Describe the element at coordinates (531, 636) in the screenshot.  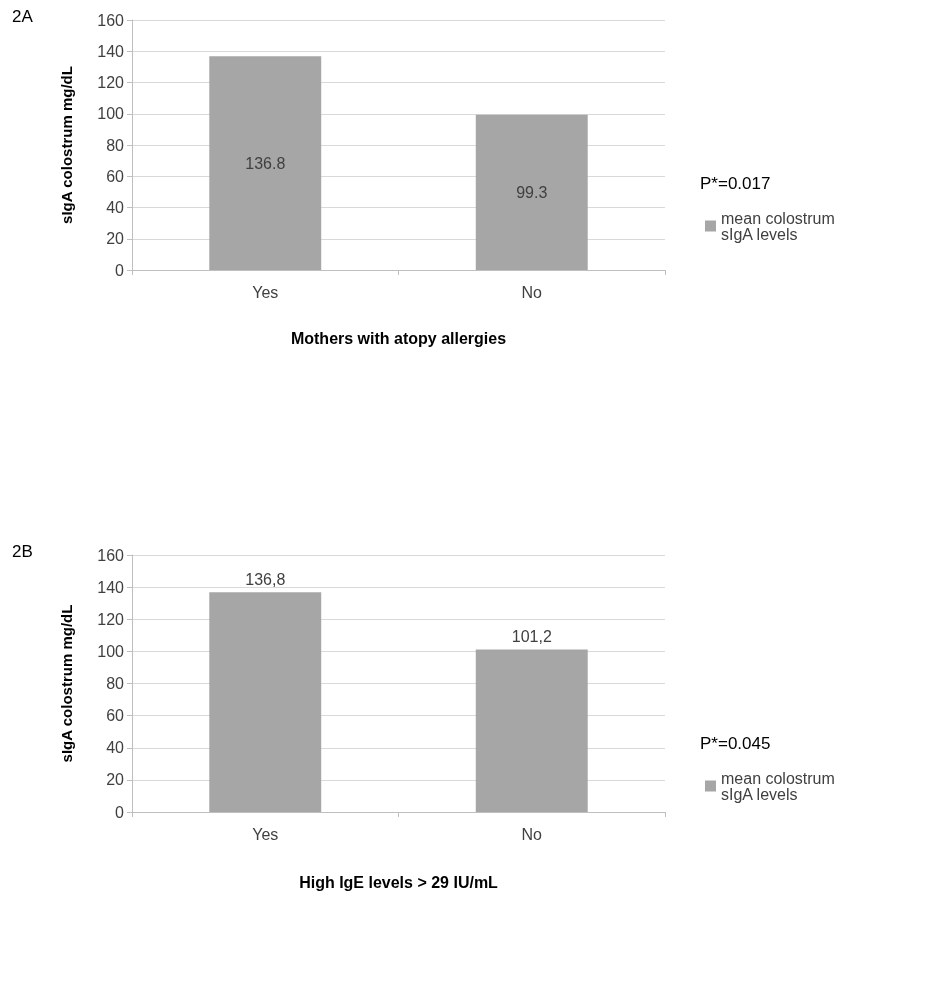
I see `data-label: 101,2` at that location.